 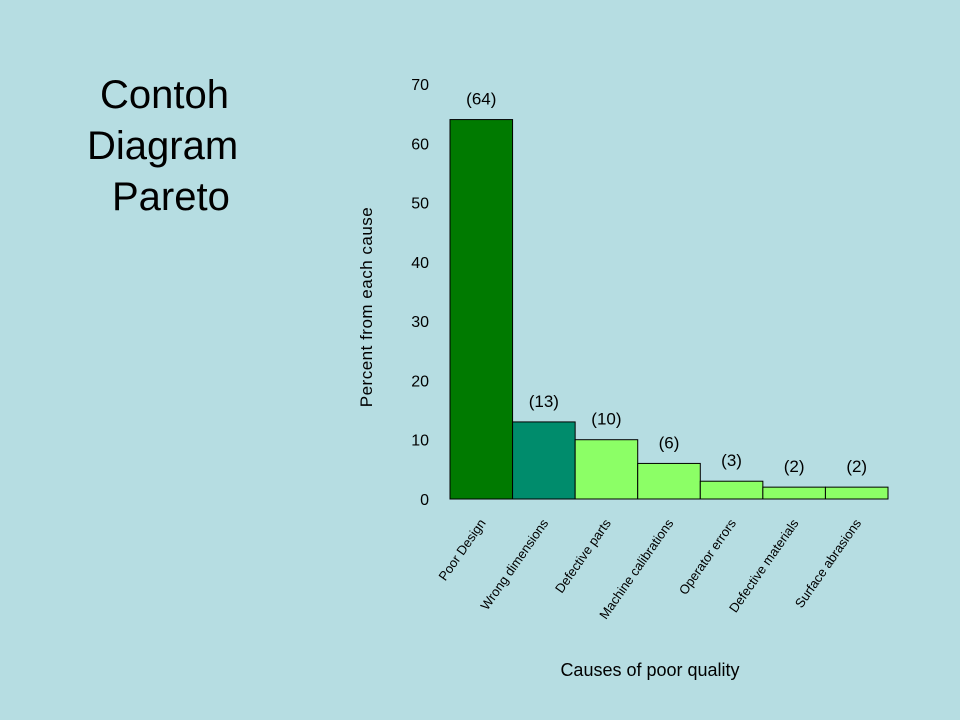 I want to click on y-axis-ticks: 0 10 20 30 40 50 60 70, so click(x=420, y=293).